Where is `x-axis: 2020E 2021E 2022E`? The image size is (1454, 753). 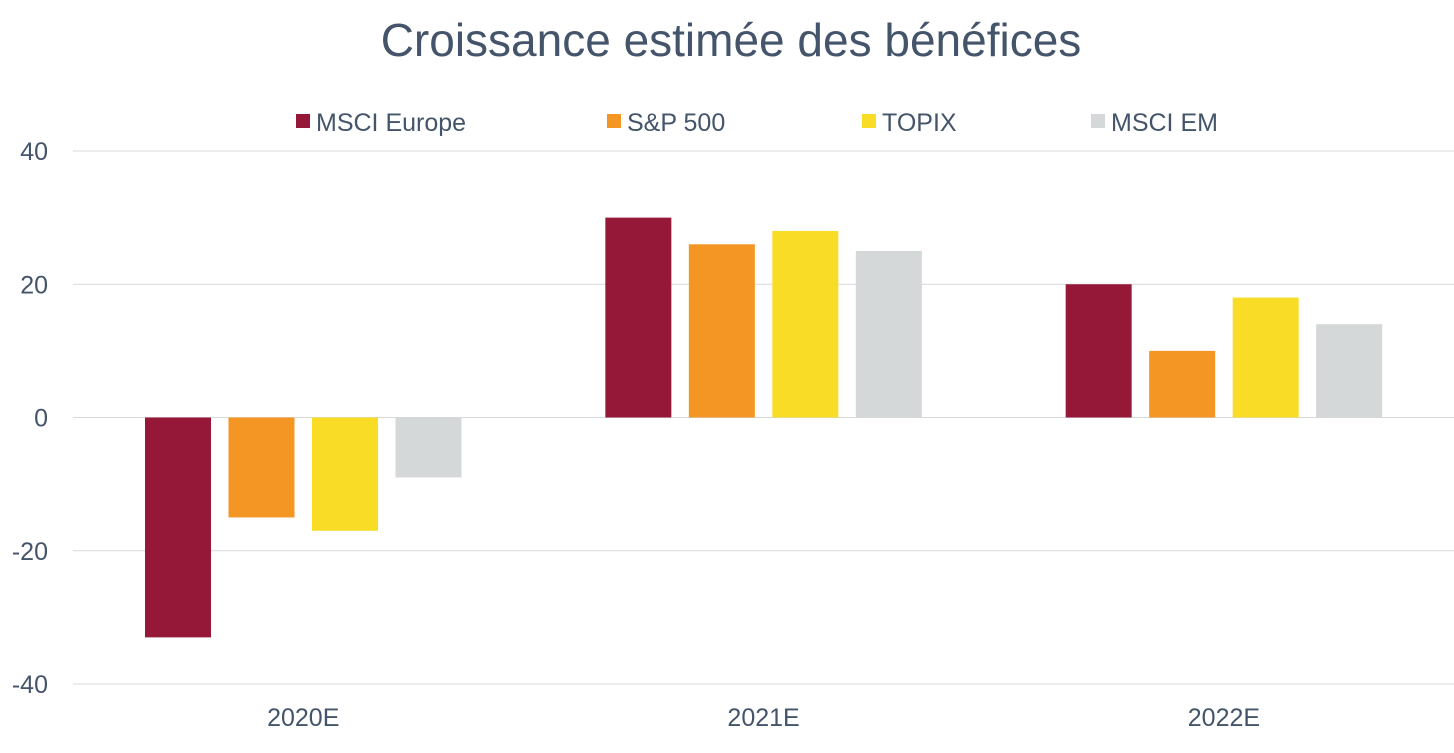
x-axis: 2020E 2021E 2022E is located at coordinates (763, 718).